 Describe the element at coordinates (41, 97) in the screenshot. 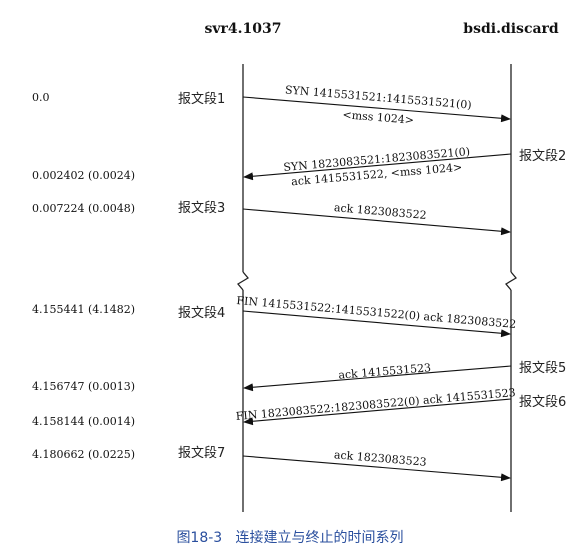

I see `time-label: 0.0` at that location.